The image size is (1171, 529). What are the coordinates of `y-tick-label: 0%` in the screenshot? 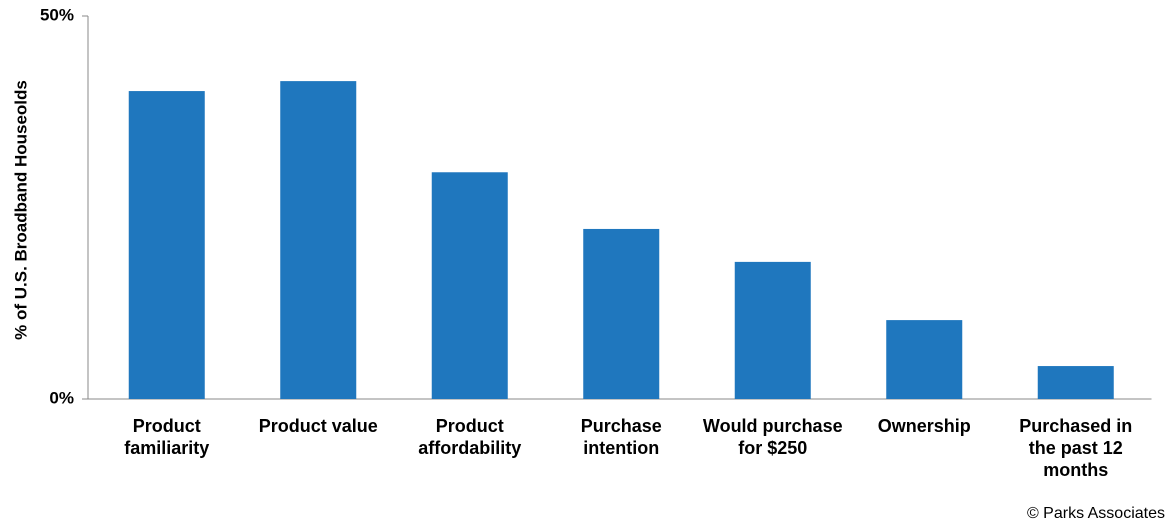 It's located at (61, 397).